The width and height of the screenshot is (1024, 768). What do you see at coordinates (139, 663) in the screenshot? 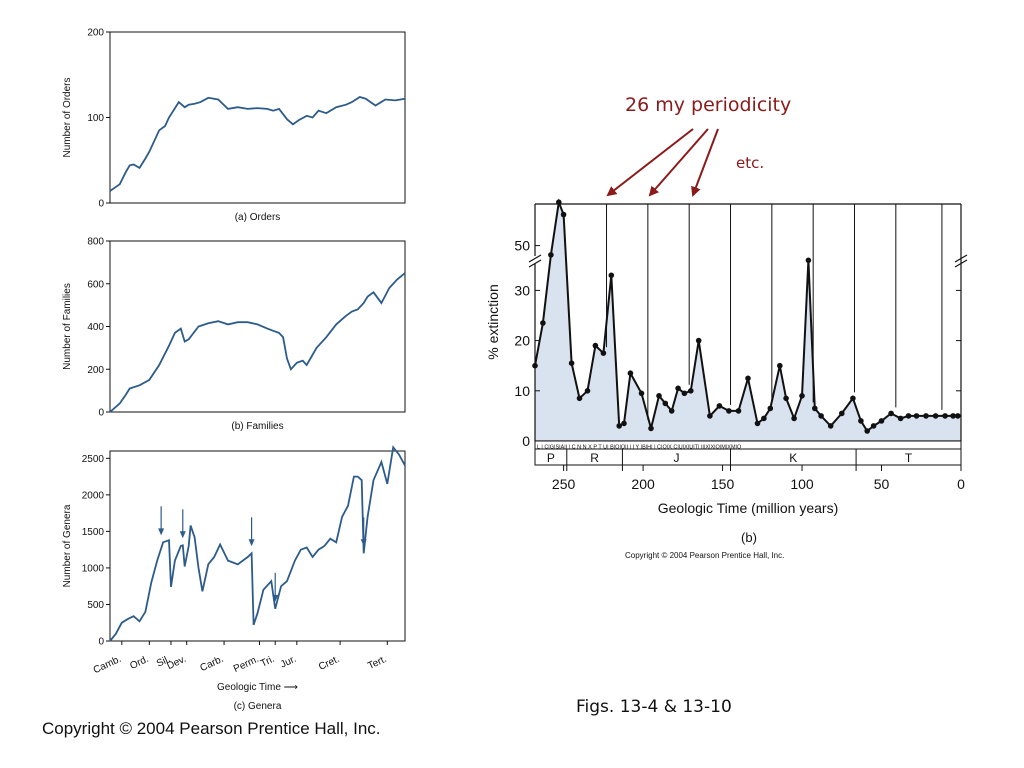
I see `period-label: Ord.` at bounding box center [139, 663].